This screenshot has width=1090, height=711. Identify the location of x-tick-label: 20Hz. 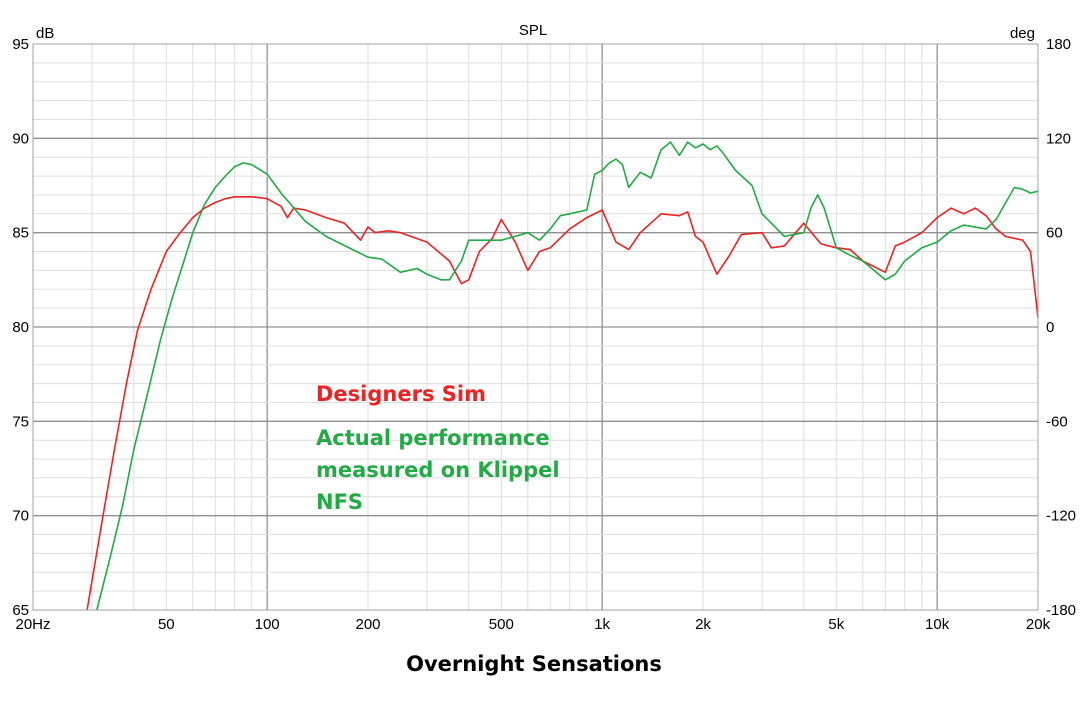
(32, 624).